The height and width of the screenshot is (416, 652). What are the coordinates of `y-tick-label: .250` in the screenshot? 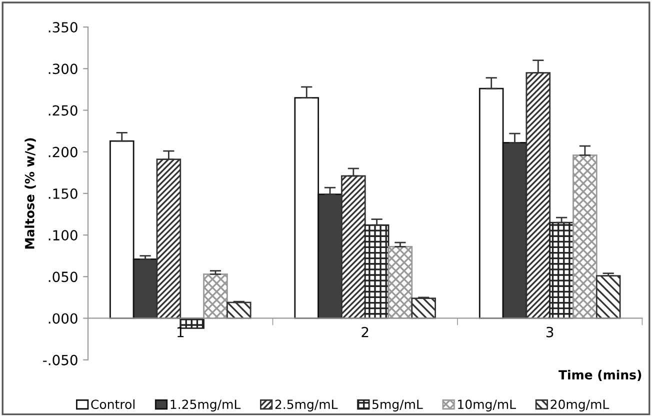 It's located at (63, 110).